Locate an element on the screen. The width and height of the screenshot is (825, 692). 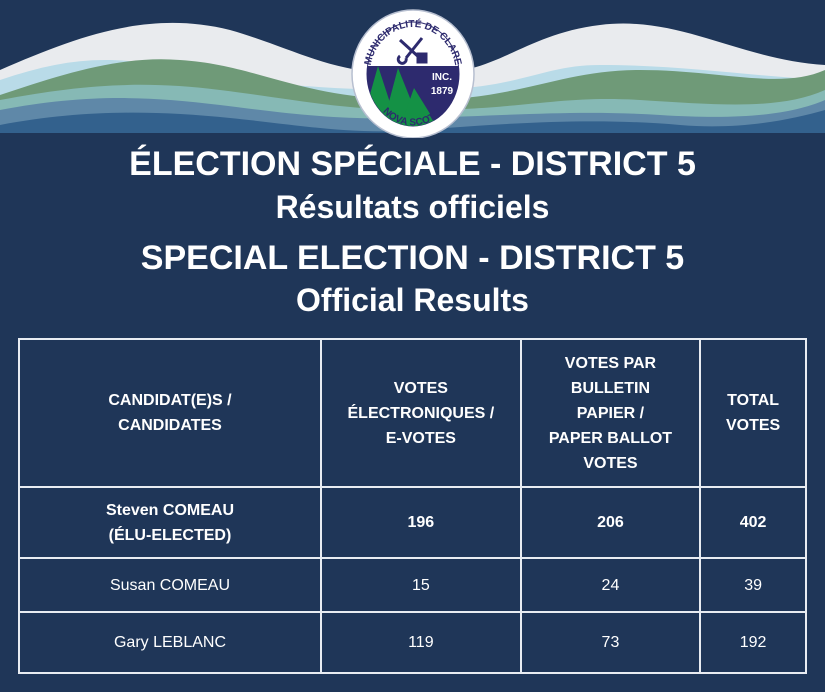
candidate-name: Susan COMEAU is located at coordinates (170, 585).